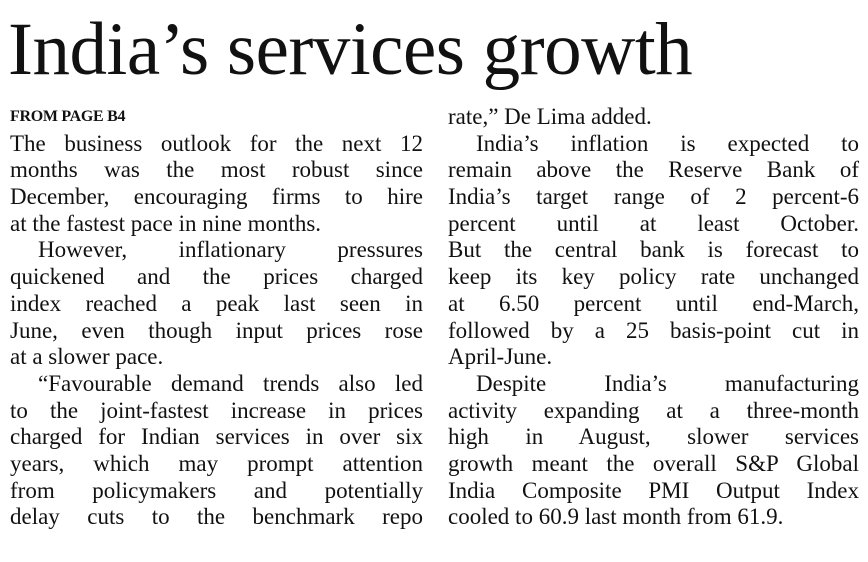 The height and width of the screenshot is (562, 868). What do you see at coordinates (68, 116) in the screenshot?
I see `kicker-from-page: FROM PAGE B4` at bounding box center [68, 116].